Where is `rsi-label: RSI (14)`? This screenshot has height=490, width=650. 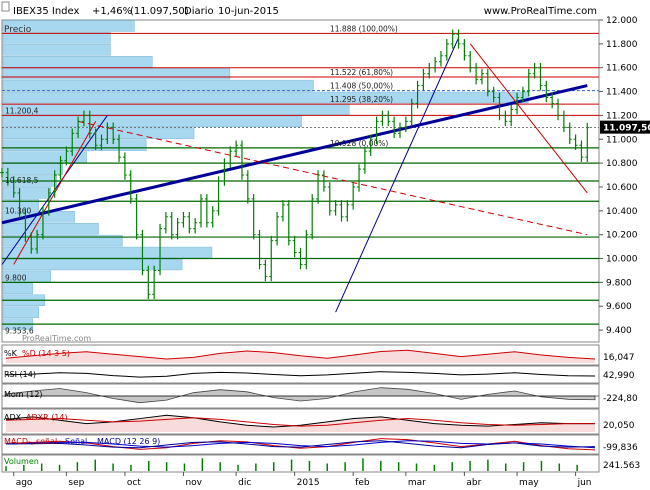
rsi-label: RSI (14) is located at coordinates (20, 374).